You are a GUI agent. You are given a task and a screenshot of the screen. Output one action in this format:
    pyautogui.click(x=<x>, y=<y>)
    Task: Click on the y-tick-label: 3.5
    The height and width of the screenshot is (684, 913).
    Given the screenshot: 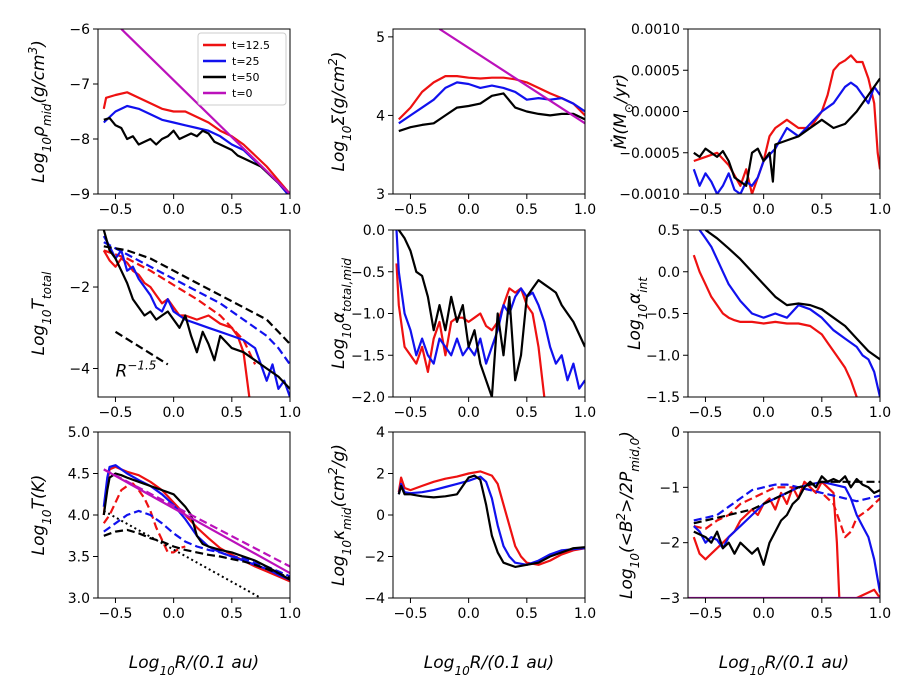 What is the action you would take?
    pyautogui.click(x=79, y=558)
    